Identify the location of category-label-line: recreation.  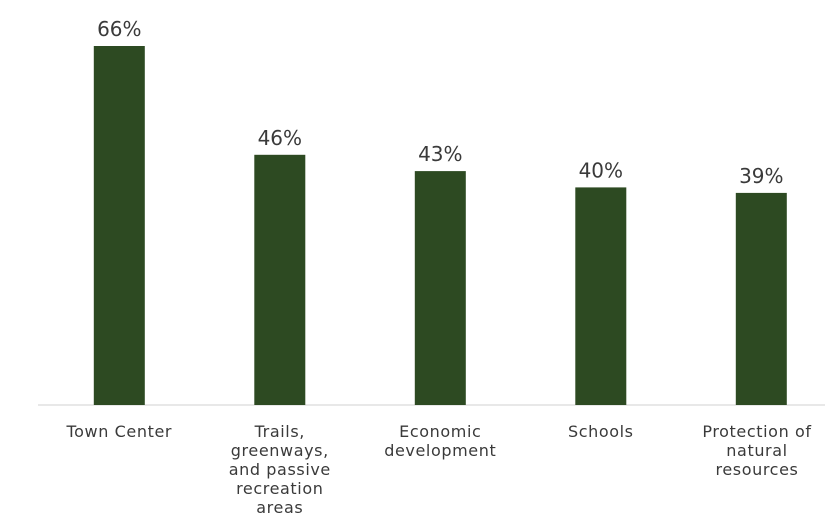
(279, 488).